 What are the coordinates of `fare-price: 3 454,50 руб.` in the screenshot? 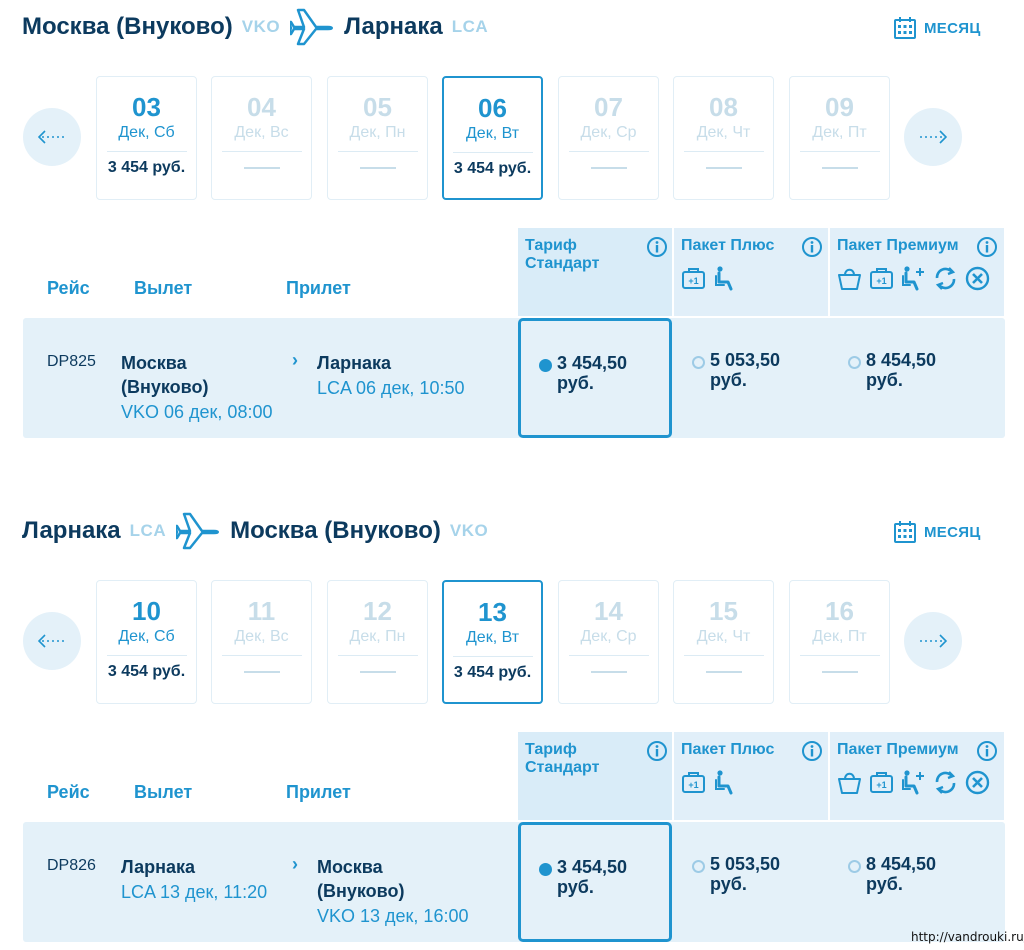 It's located at (592, 373).